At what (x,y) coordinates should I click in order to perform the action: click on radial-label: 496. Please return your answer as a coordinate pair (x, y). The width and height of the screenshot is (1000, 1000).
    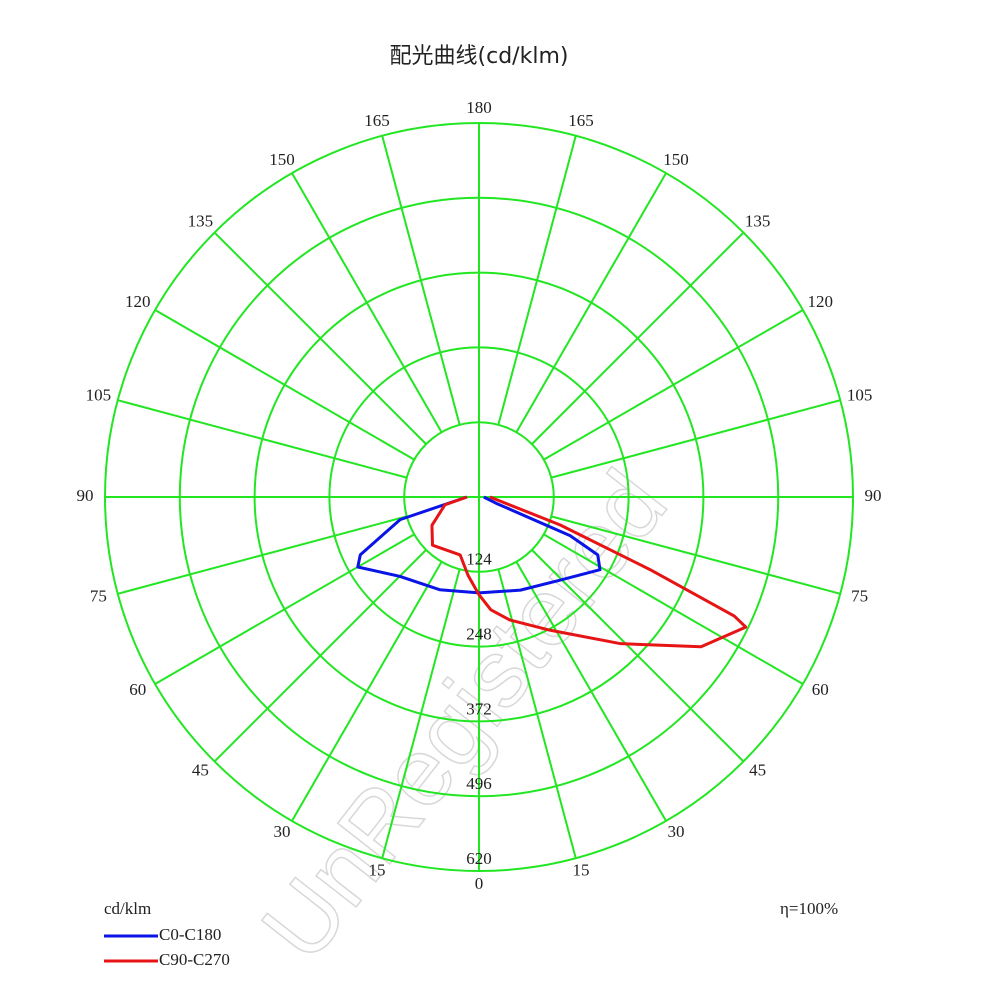
    Looking at the image, I should click on (479, 783).